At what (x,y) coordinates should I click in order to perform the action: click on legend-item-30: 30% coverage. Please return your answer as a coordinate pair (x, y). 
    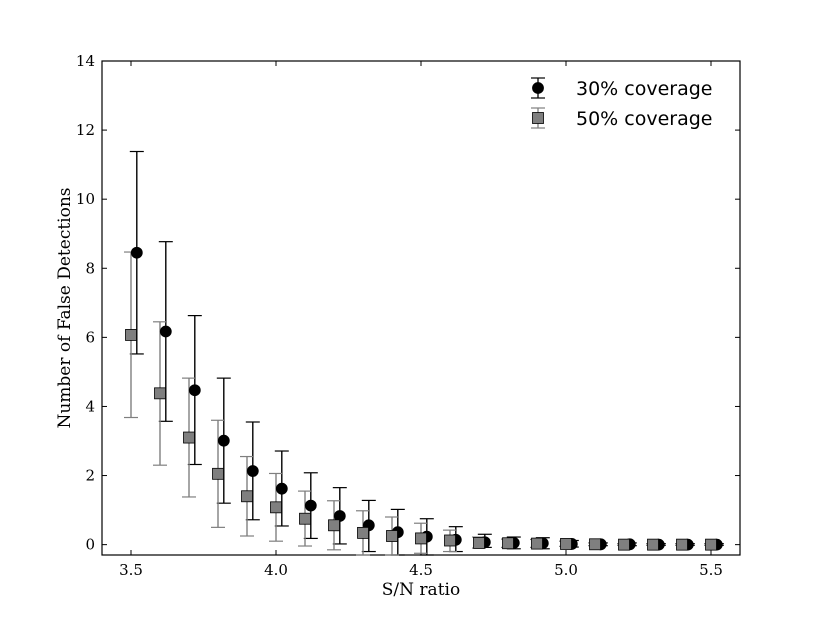
    Looking at the image, I should click on (621, 88).